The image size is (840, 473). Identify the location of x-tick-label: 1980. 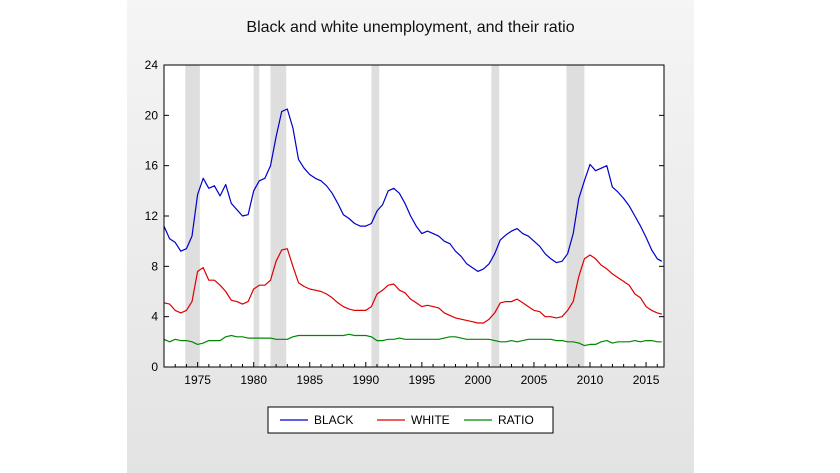
(253, 380).